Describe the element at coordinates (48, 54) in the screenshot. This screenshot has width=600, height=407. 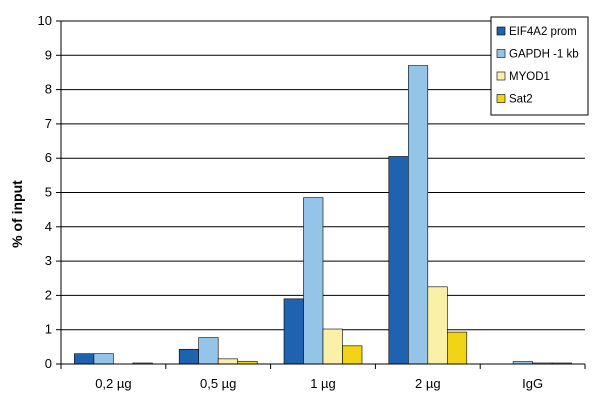
I see `y-tick-label: 9` at that location.